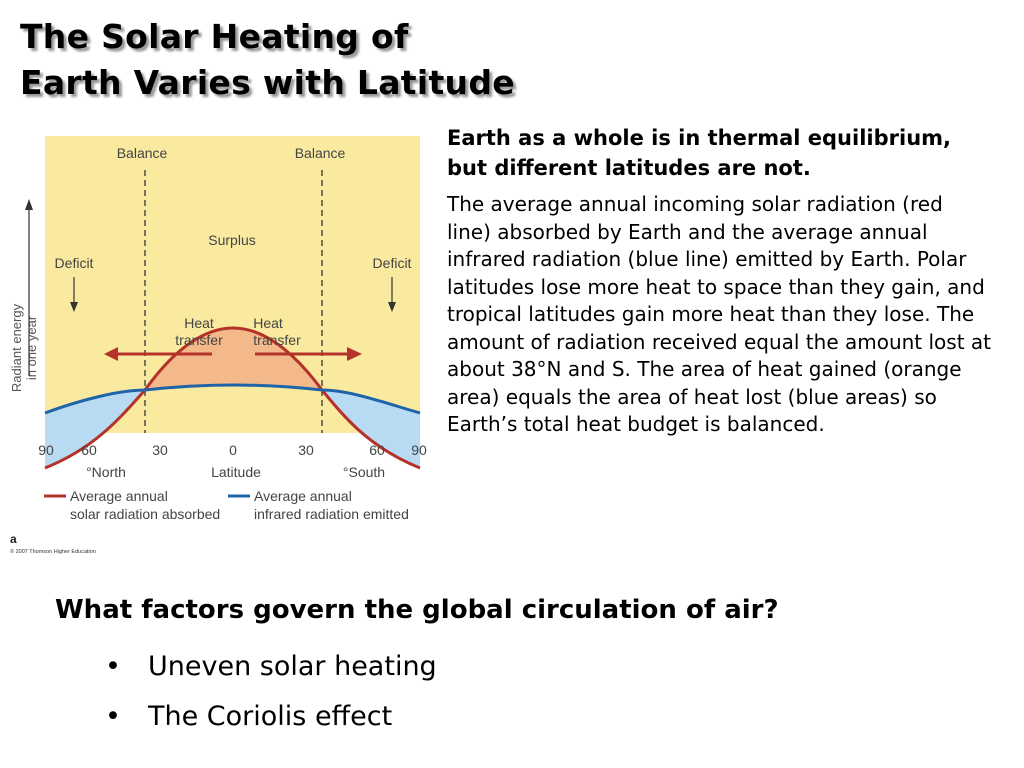 The image size is (1024, 768). Describe the element at coordinates (106, 472) in the screenshot. I see `x-north-label: °North` at that location.